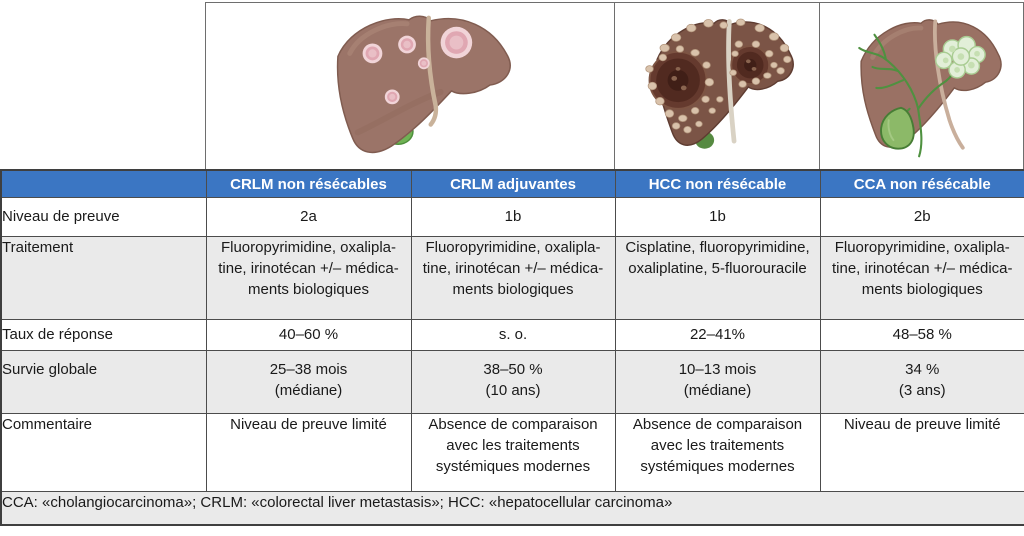 The image size is (1024, 536). Describe the element at coordinates (921, 452) in the screenshot. I see `cell-commentaire-cca: Niveau de preuve limité` at that location.